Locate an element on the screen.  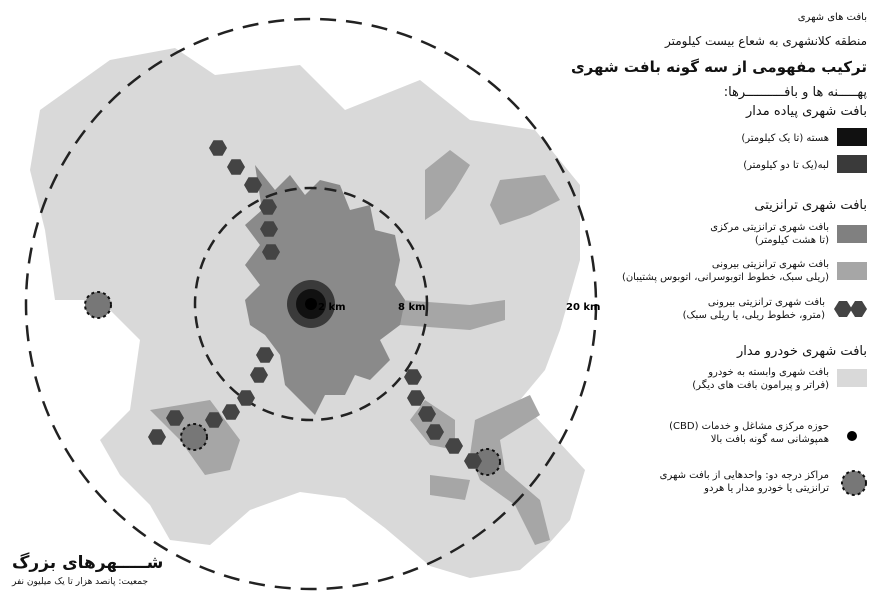
swatch-outer-transit is located at coordinates (852, 271).